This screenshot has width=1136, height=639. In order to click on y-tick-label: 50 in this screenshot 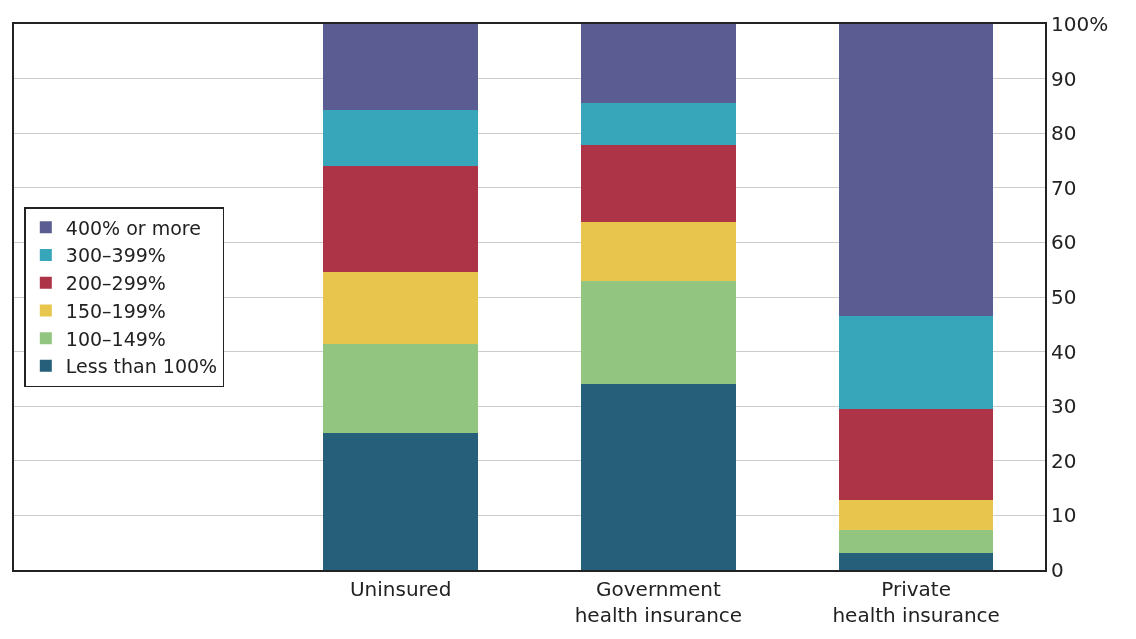, I will do `click(1064, 297)`.